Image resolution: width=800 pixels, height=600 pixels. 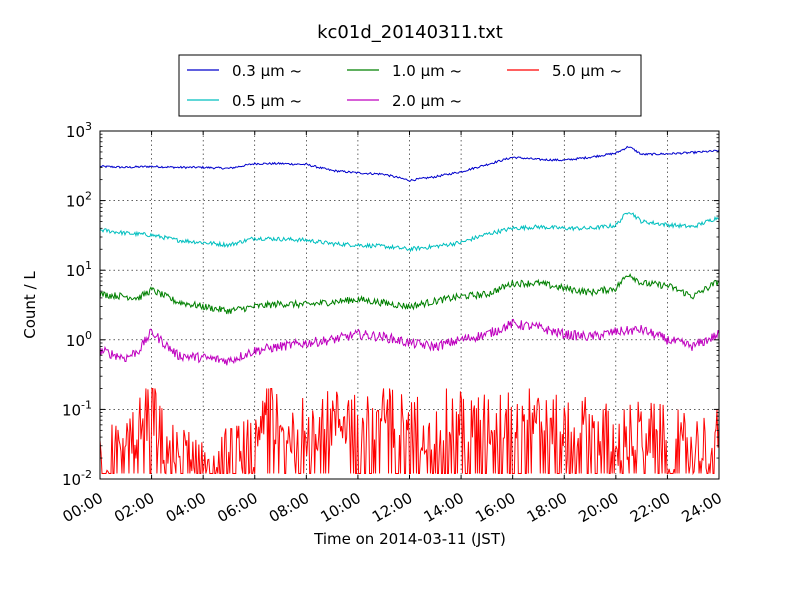 I want to click on x-tick-label: 16:00, so click(x=495, y=507).